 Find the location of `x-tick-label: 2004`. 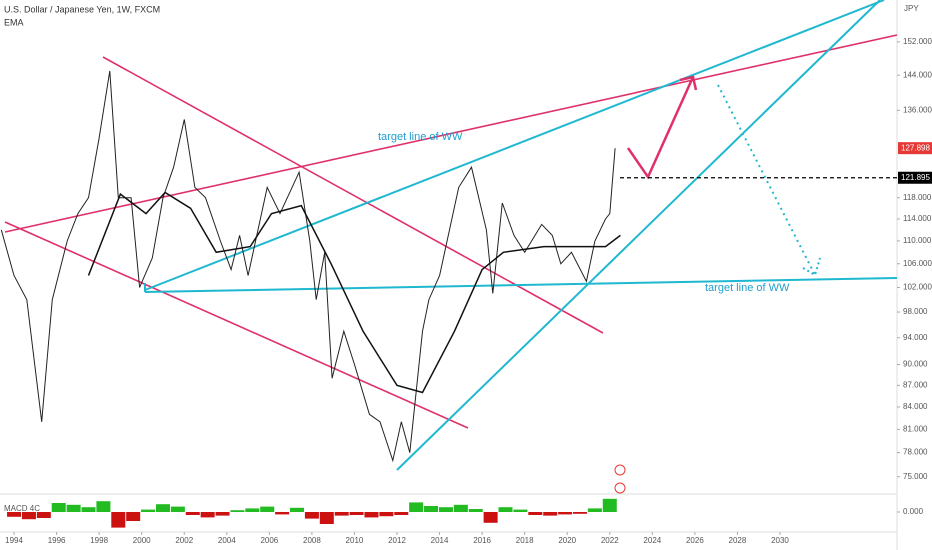

x-tick-label: 2004 is located at coordinates (227, 540).